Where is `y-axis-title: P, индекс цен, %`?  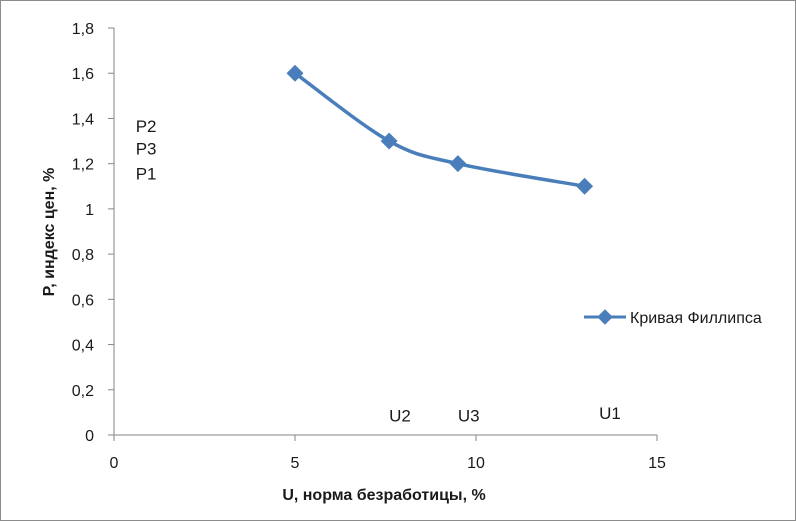
y-axis-title: P, индекс цен, % is located at coordinates (49, 232).